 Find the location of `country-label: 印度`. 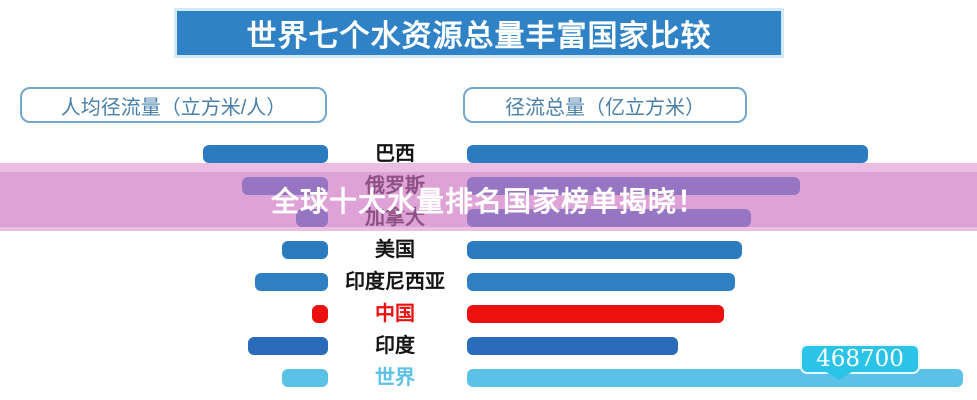

country-label: 印度 is located at coordinates (395, 346).